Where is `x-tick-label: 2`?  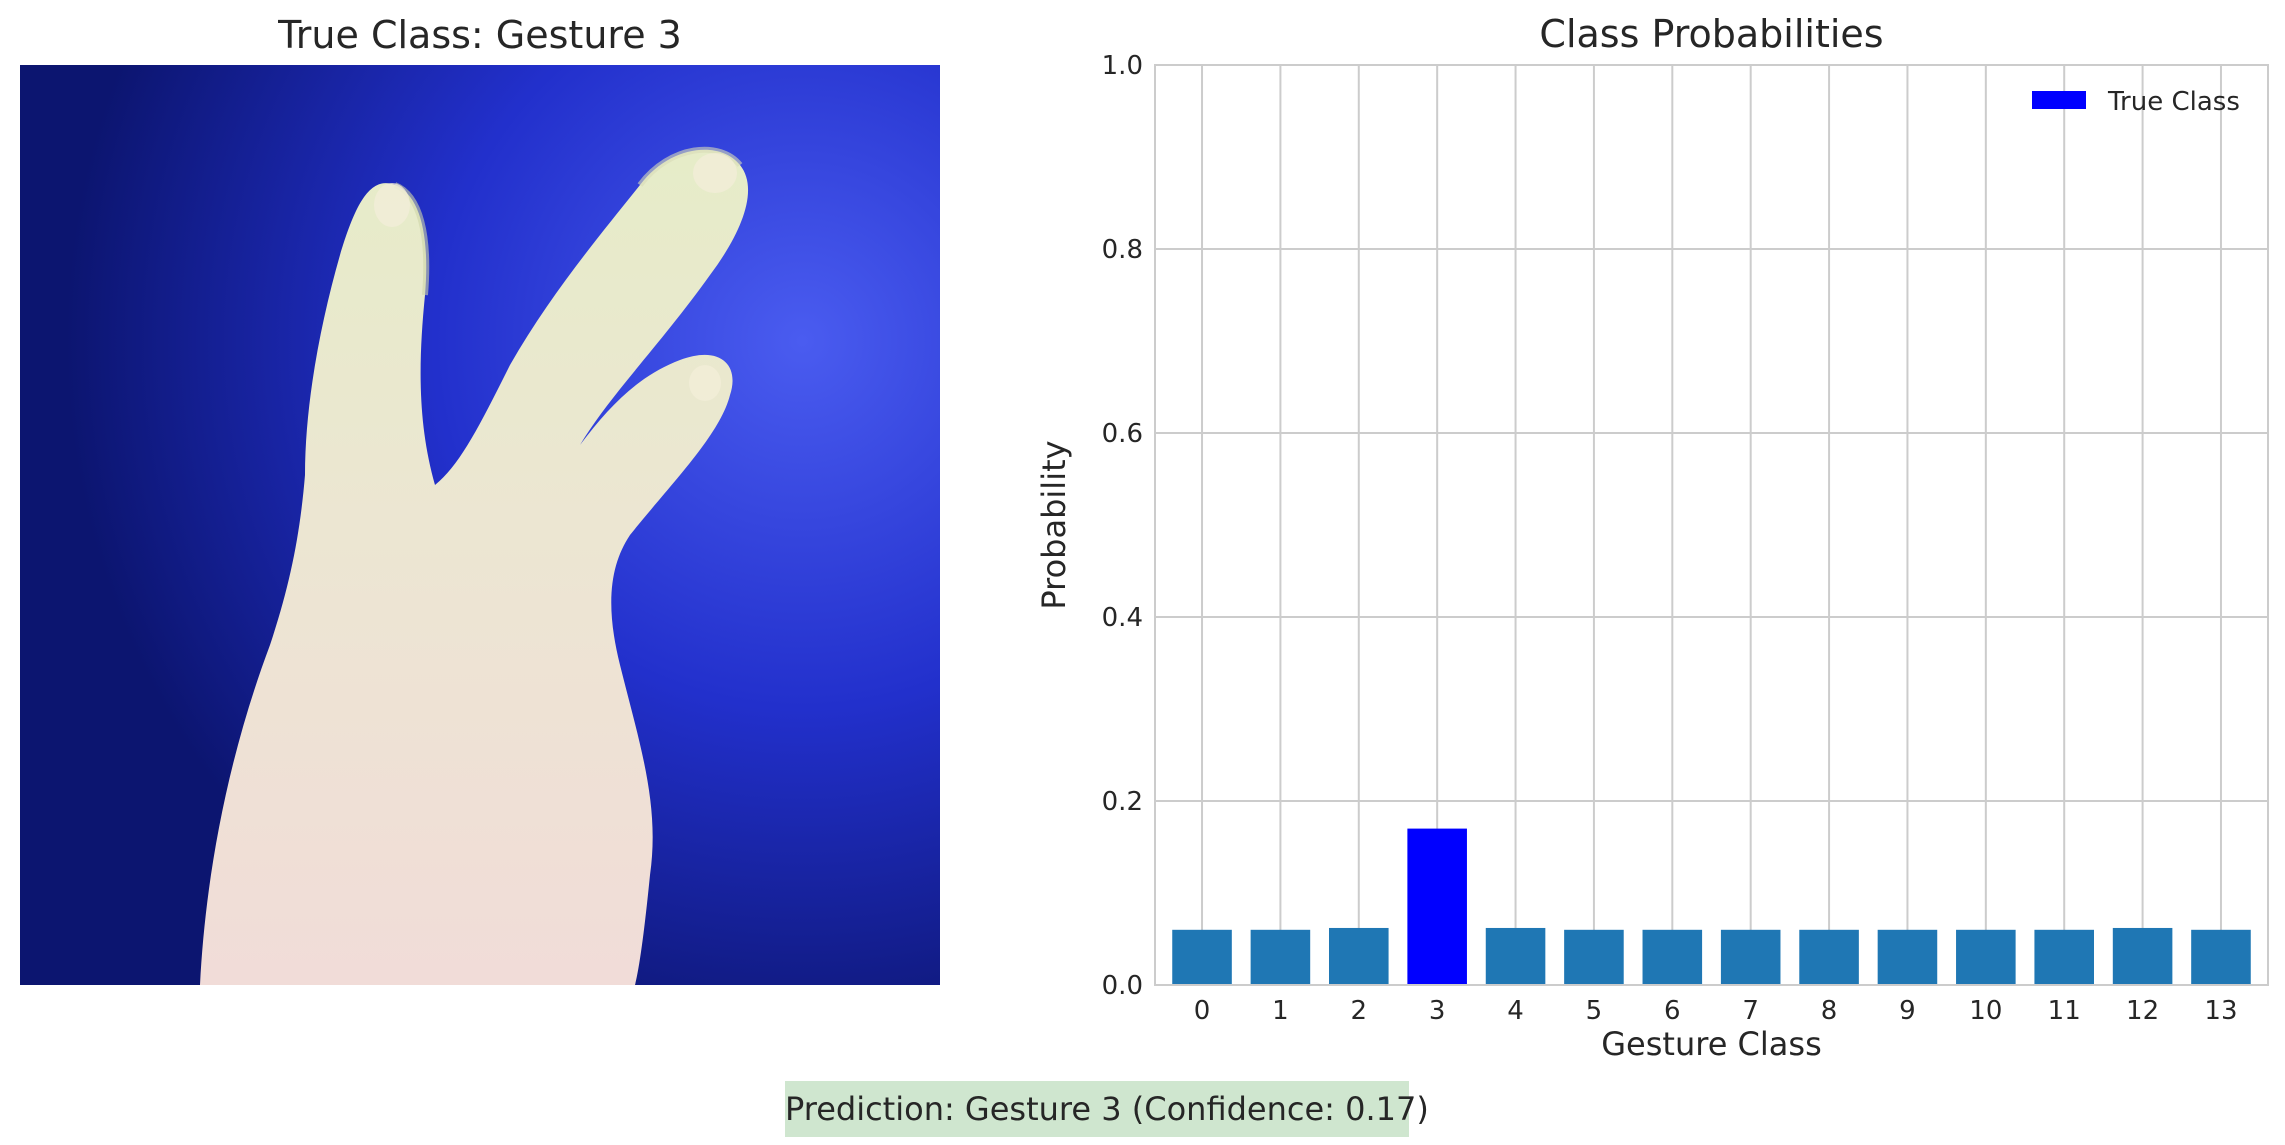
x-tick-label: 2 is located at coordinates (1359, 1011).